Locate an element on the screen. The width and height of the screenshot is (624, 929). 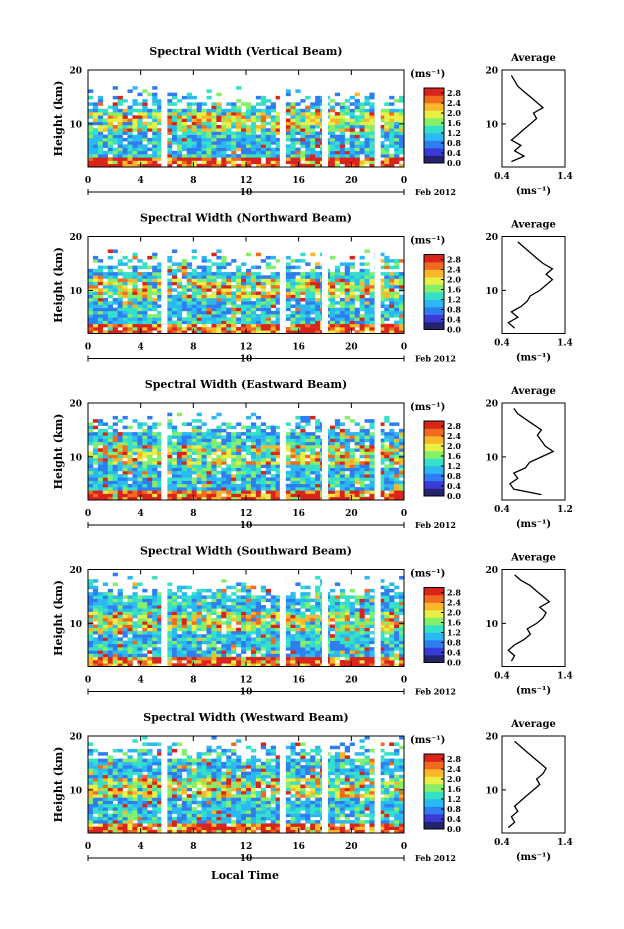
average-x-tick-label: 0.4 is located at coordinates (502, 177).